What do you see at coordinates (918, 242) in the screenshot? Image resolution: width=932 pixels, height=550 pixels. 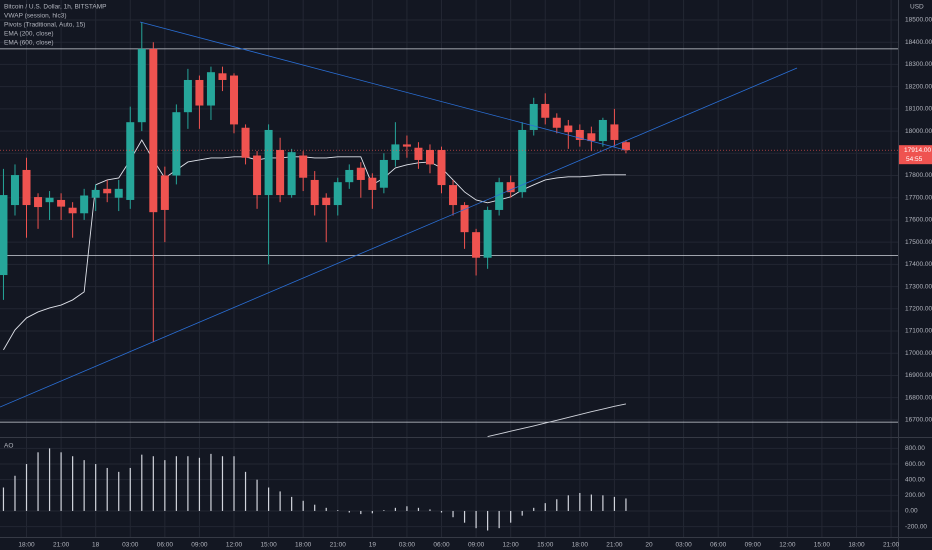 I see `y-tick-label: 17500.00` at bounding box center [918, 242].